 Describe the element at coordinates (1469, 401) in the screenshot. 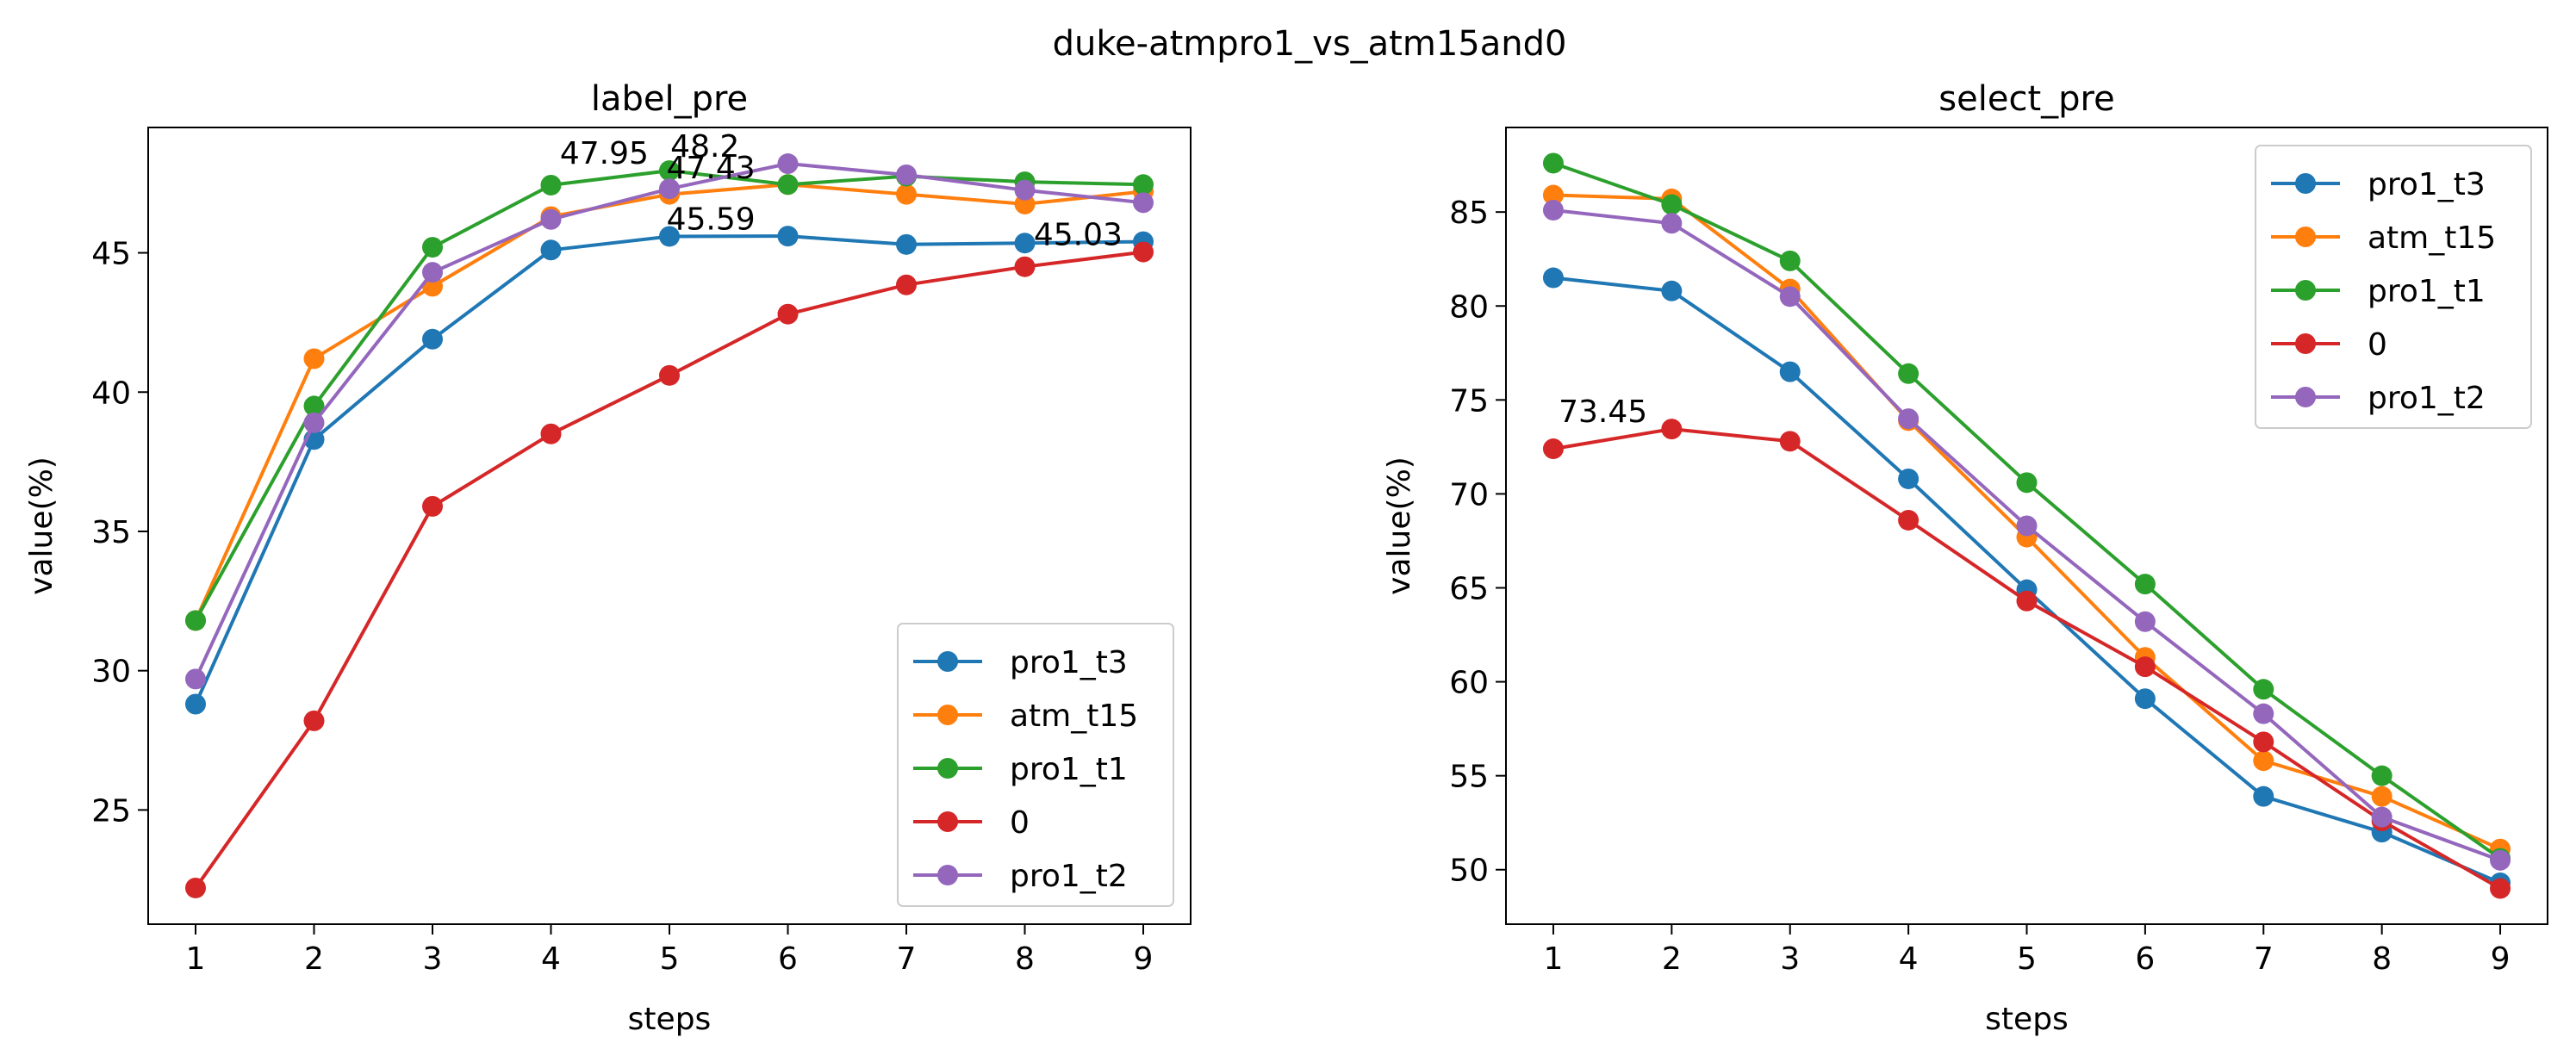

I see `y-tick-label: 75` at that location.